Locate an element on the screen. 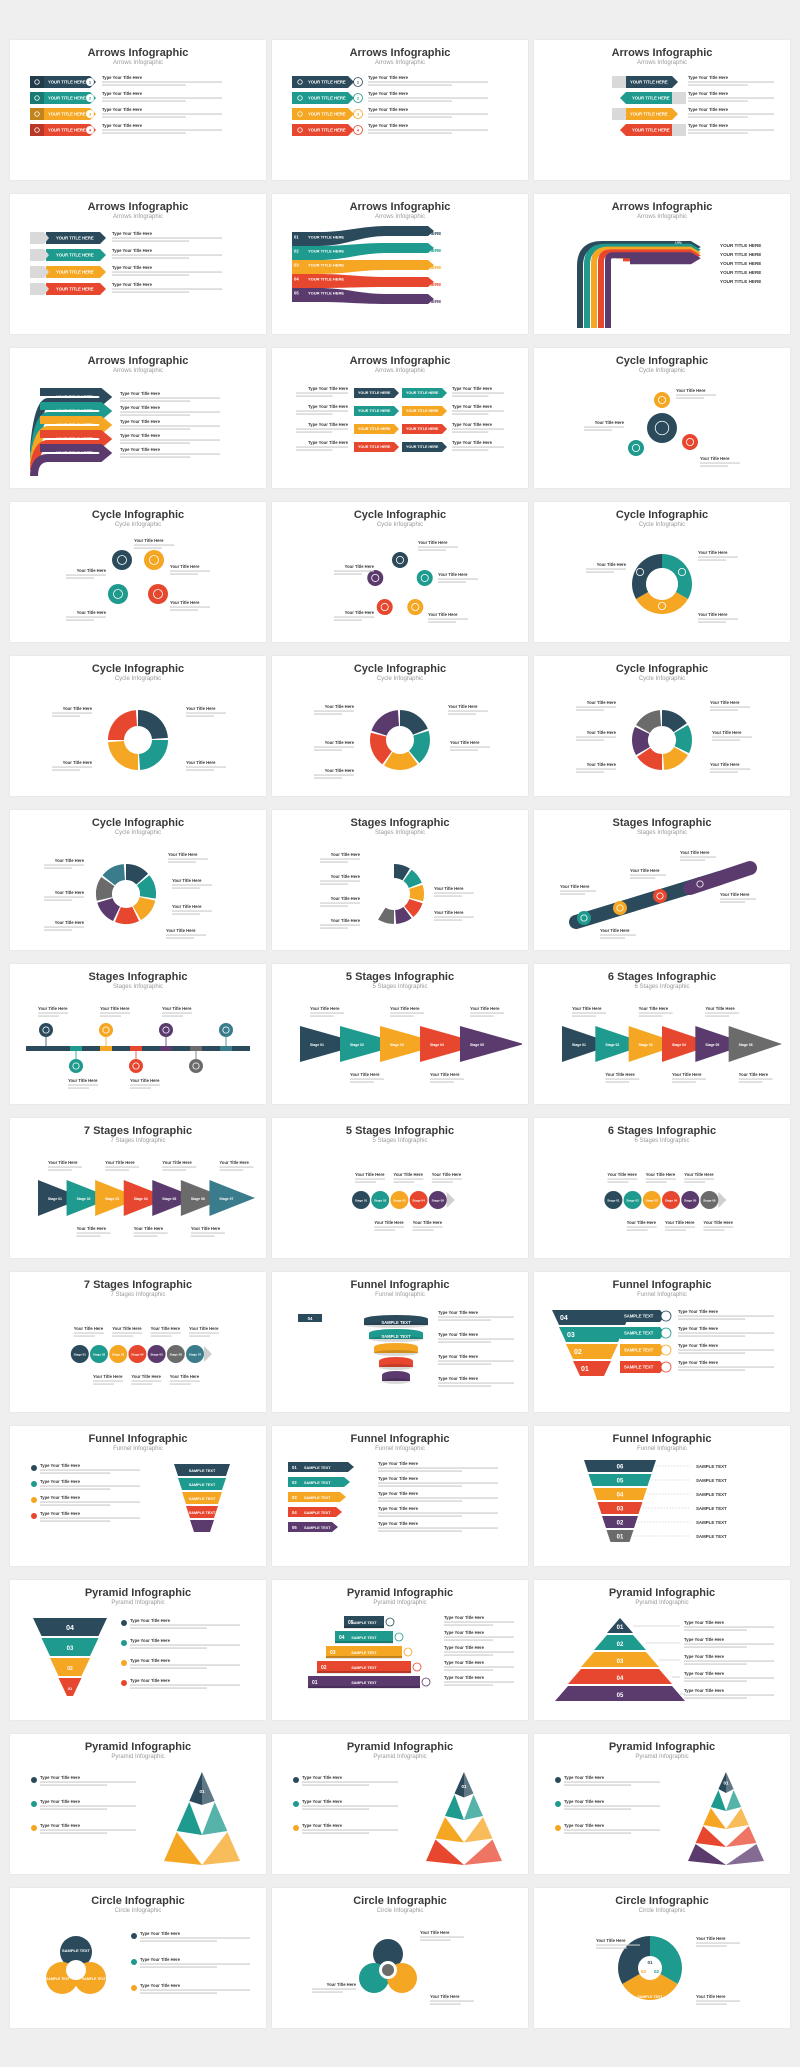 This screenshot has width=800, height=2067. slide-subtitle: Circle Infographic is located at coordinates (400, 1911).